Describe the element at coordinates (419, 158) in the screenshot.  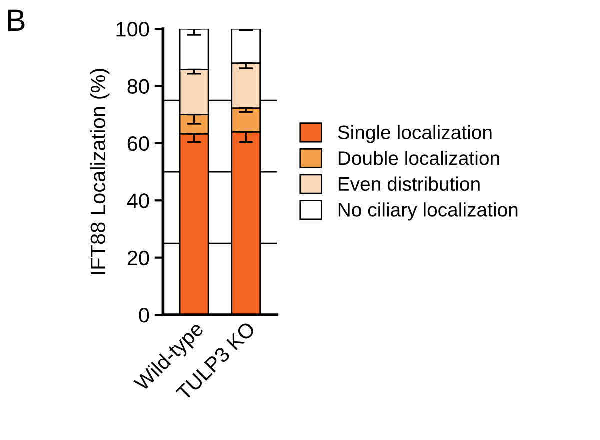
I see `legend-label: Double localization` at that location.